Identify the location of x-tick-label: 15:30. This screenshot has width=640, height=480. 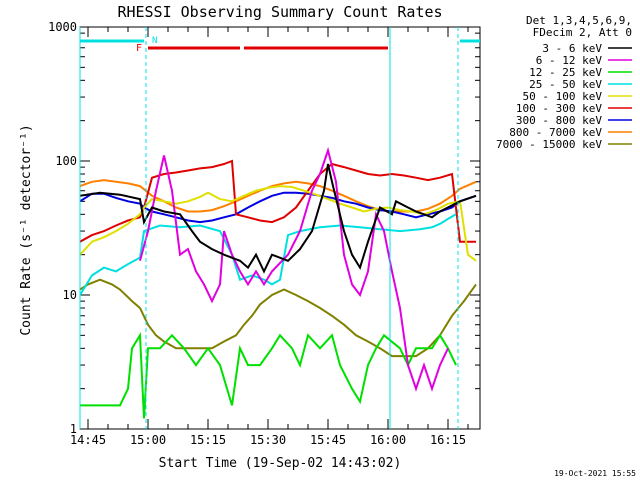
(268, 440).